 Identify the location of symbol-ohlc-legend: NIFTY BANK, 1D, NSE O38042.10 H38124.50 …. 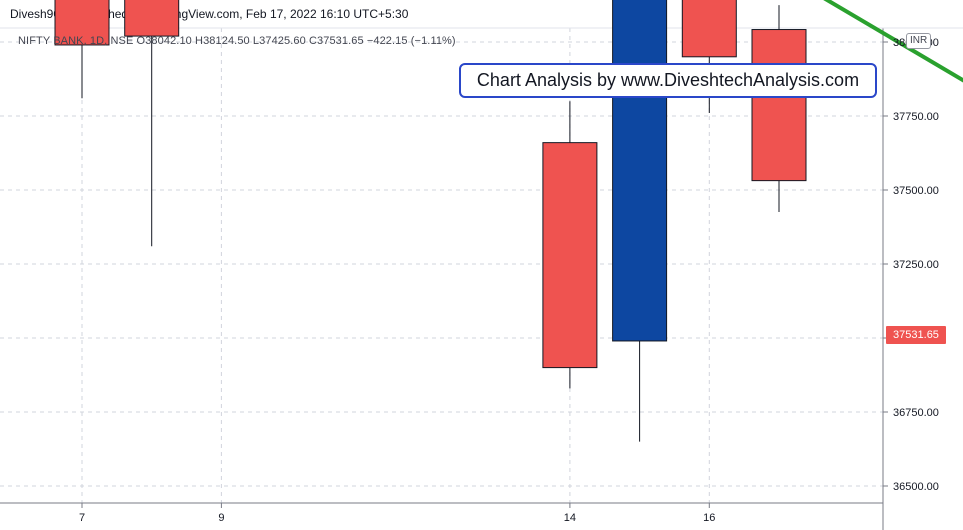
(237, 41).